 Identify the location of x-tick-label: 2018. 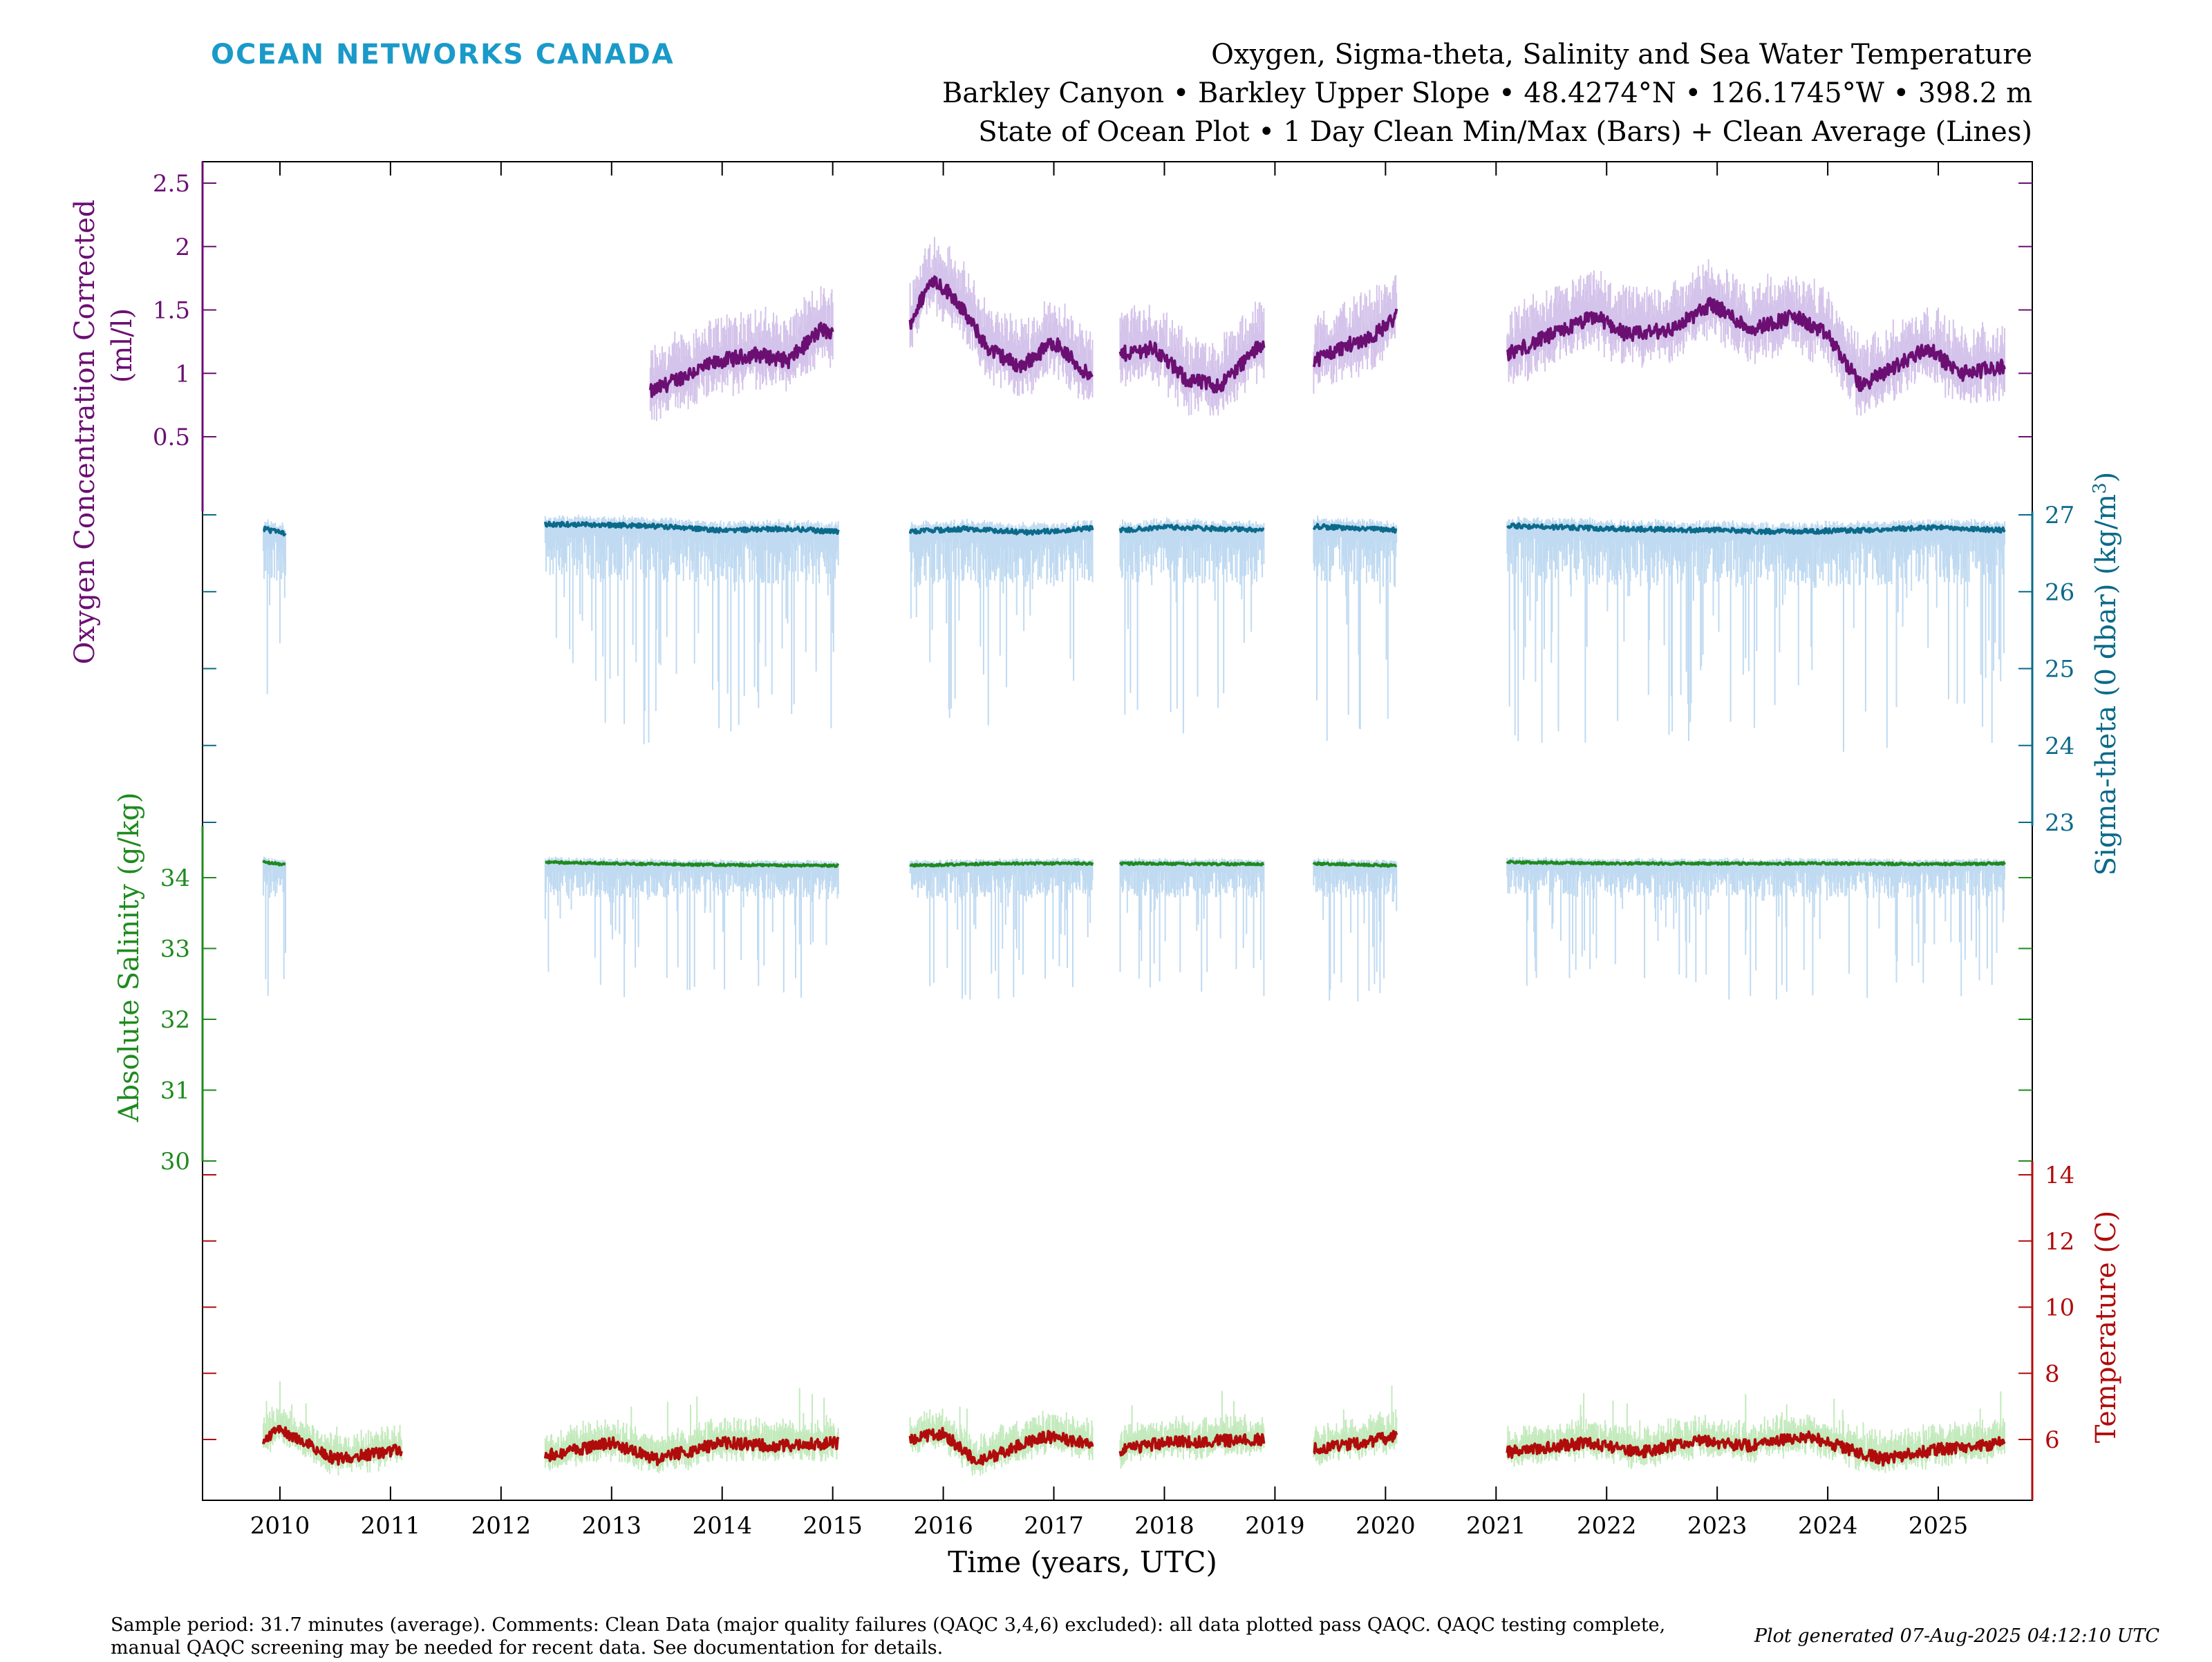
(1164, 1526).